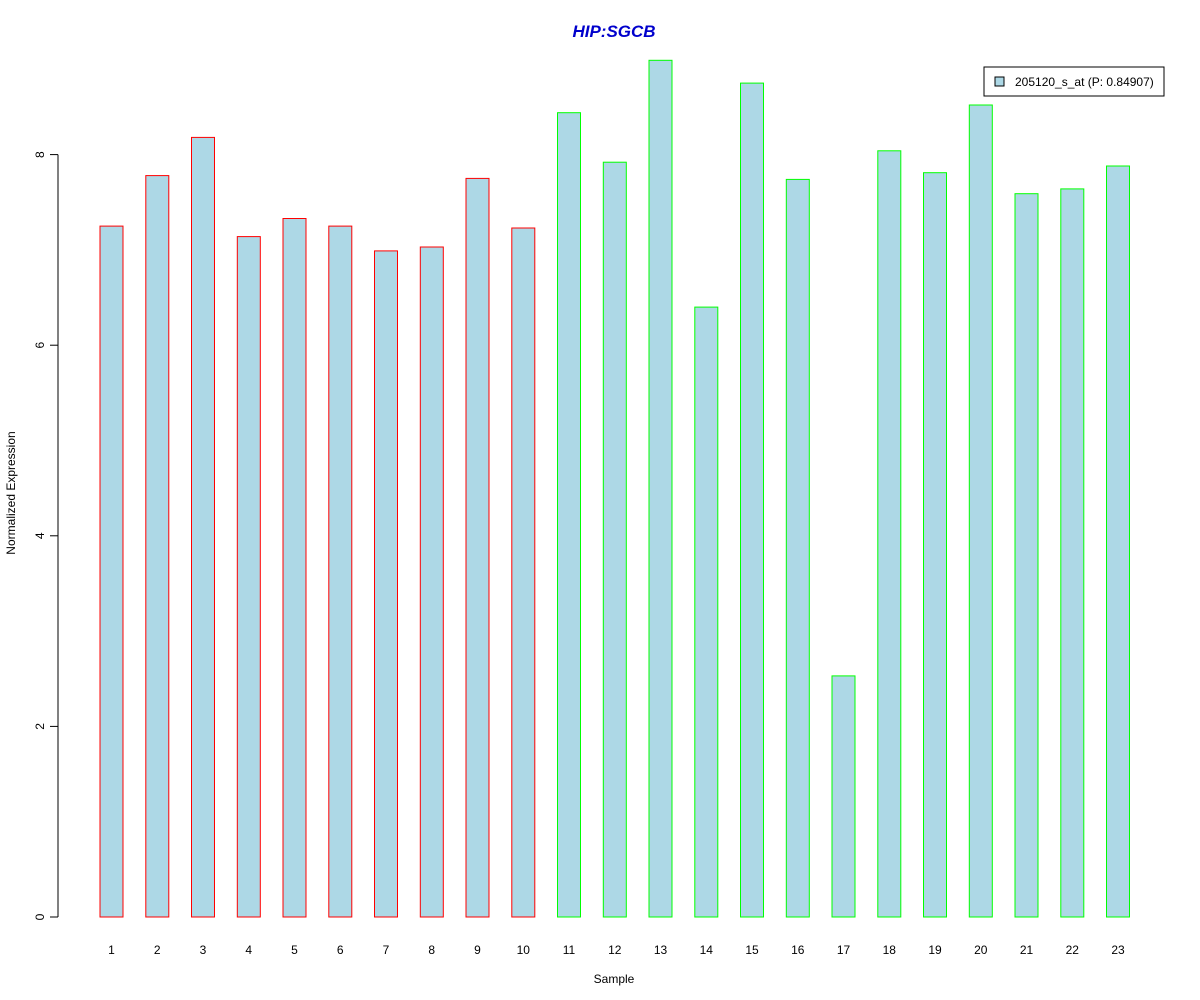  I want to click on x-tick-label: 18, so click(890, 950).